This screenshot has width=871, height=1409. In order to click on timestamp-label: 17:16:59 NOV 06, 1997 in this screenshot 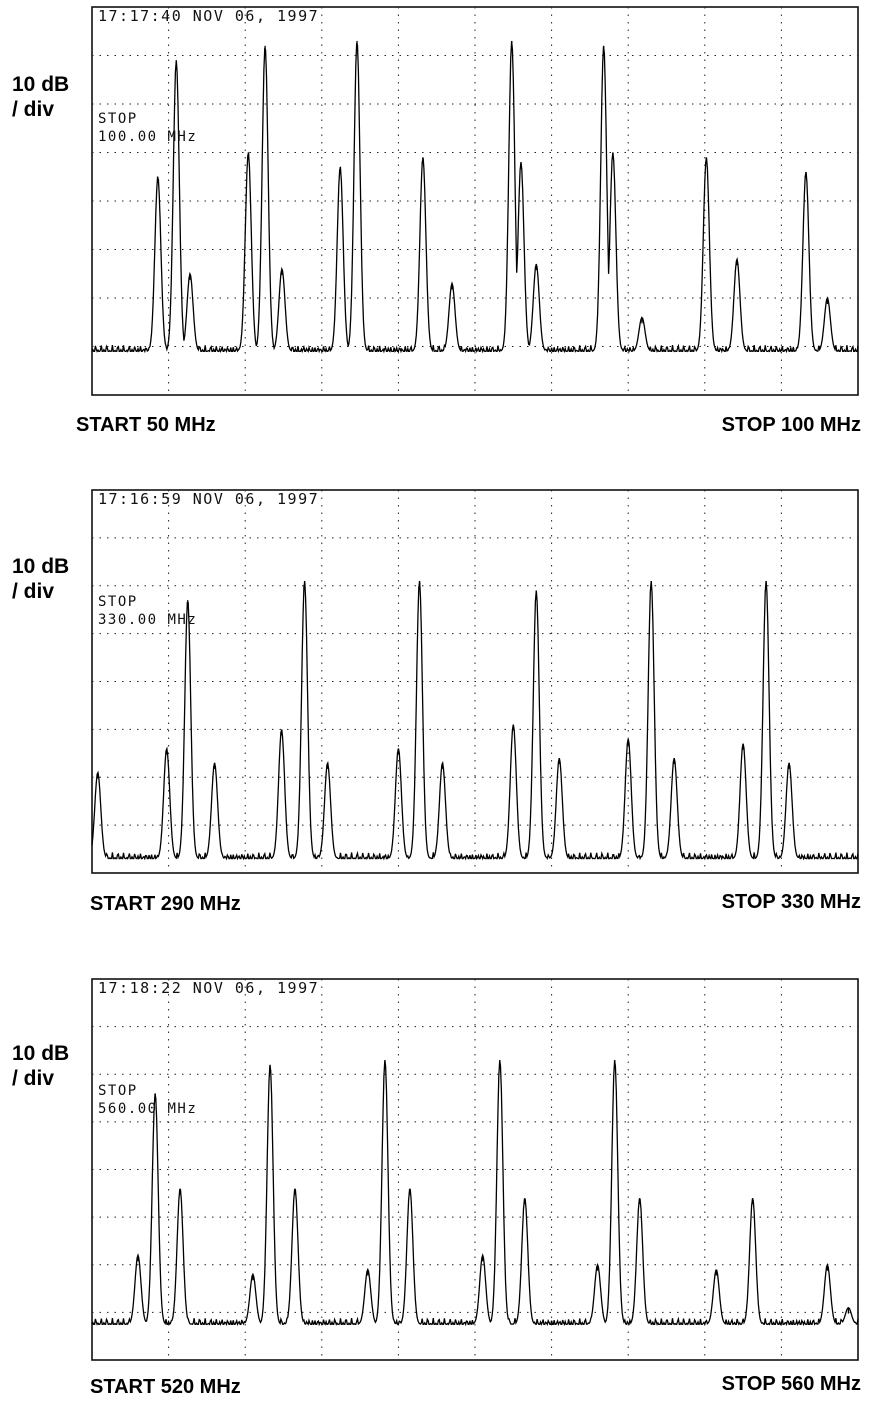, I will do `click(208, 499)`.